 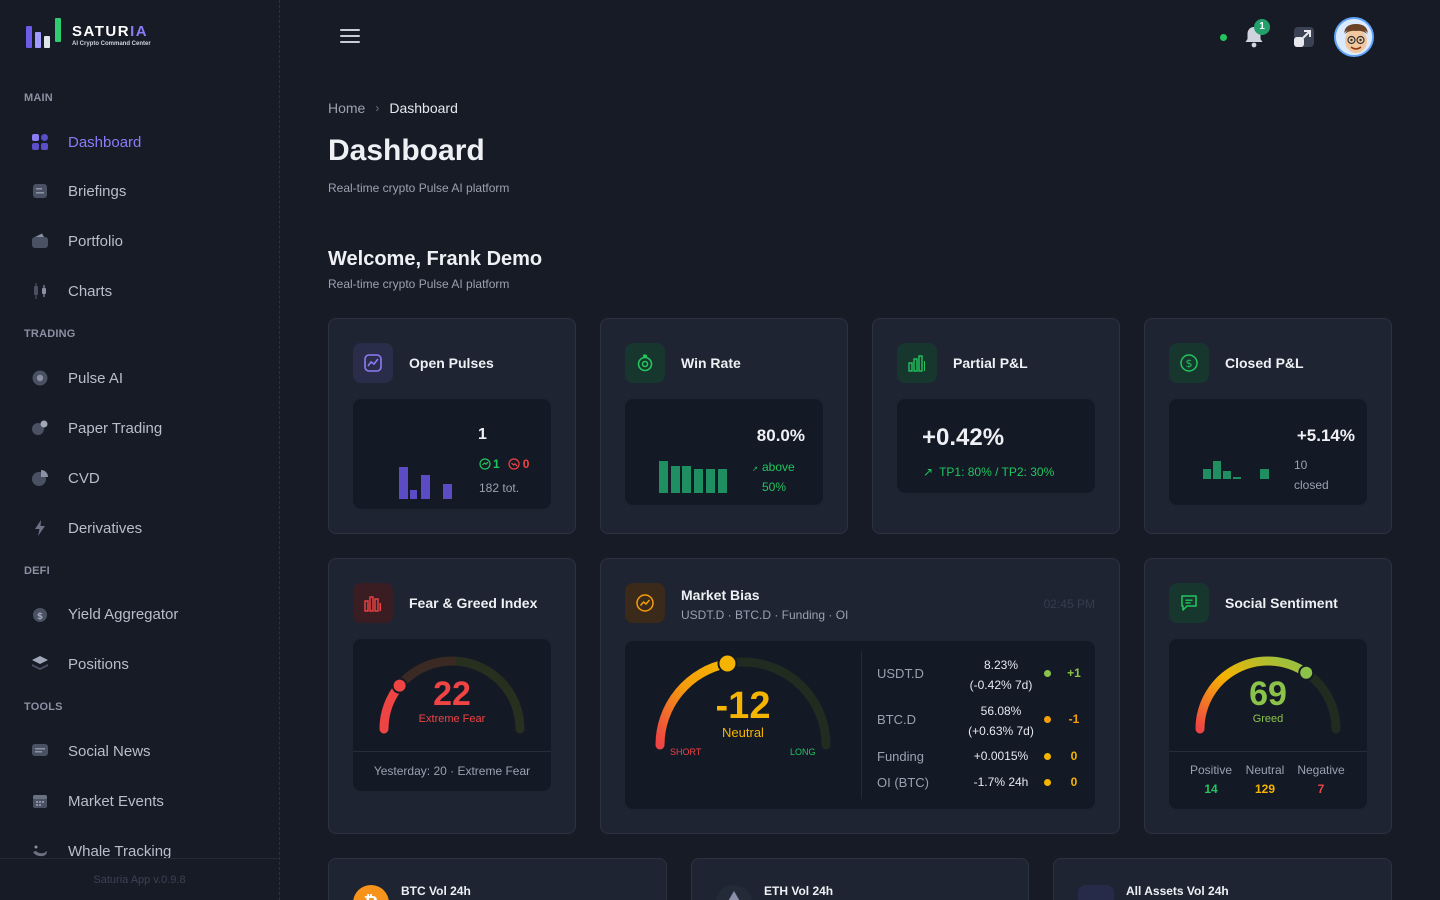 What do you see at coordinates (43, 707) in the screenshot?
I see `section-tools: TOOLS` at bounding box center [43, 707].